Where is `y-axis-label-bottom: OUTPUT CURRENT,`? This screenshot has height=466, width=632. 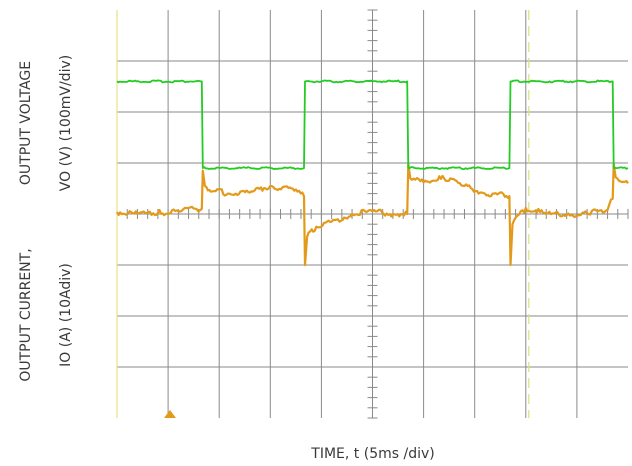
y-axis-label-bottom: OUTPUT CURRENT, is located at coordinates (26, 314).